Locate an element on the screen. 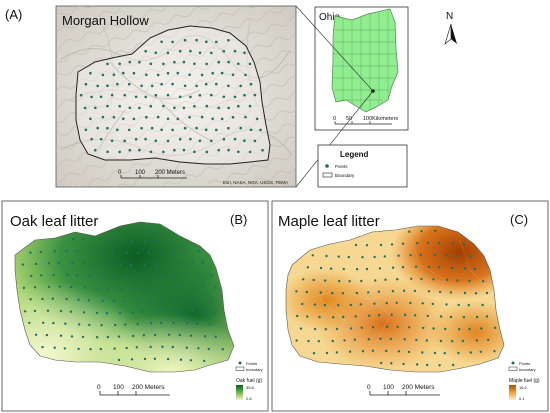 The width and height of the screenshot is (550, 413). north-arrow: N is located at coordinates (450, 28).